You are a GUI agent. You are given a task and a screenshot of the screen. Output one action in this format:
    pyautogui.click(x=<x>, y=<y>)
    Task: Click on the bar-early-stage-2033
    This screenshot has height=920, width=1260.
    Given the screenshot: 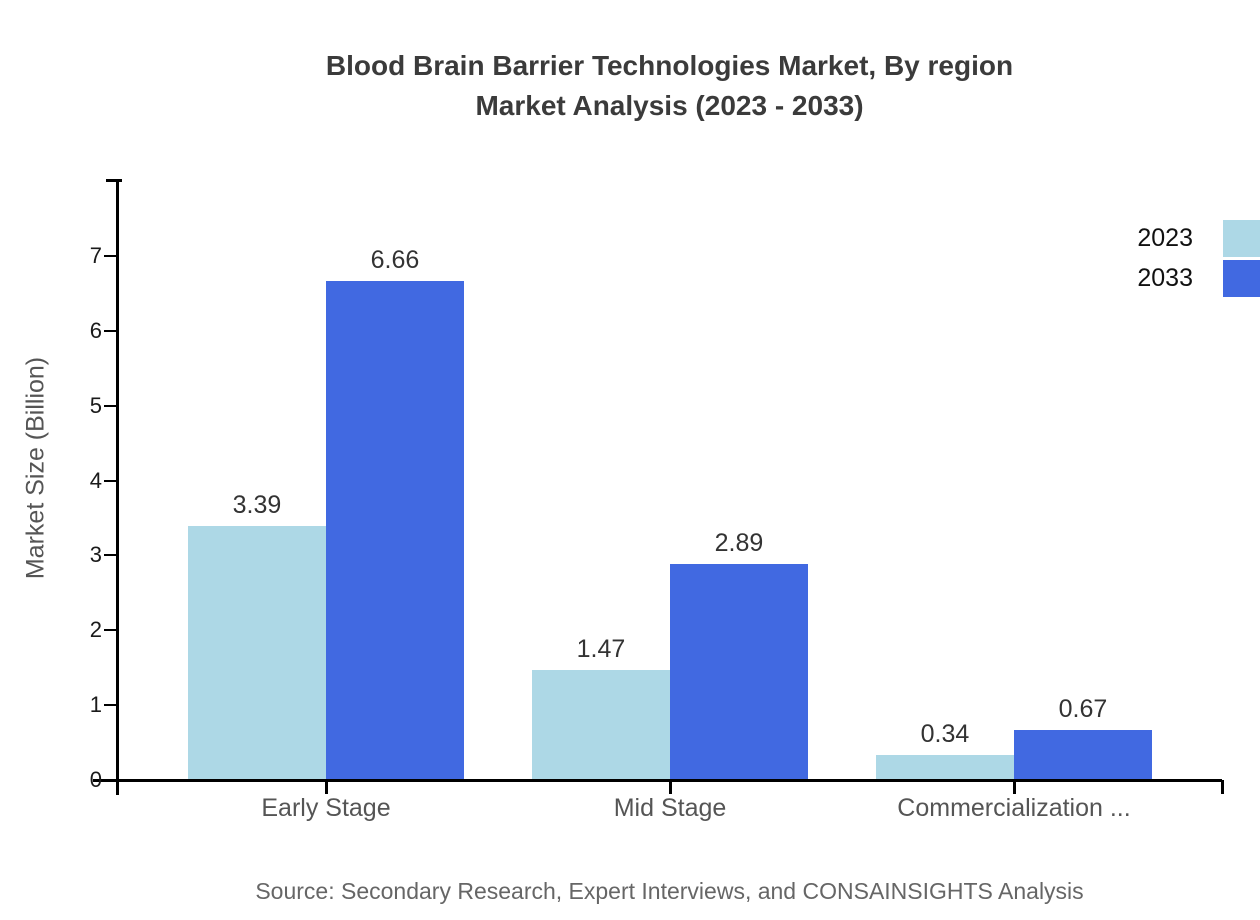 What is the action you would take?
    pyautogui.click(x=395, y=530)
    